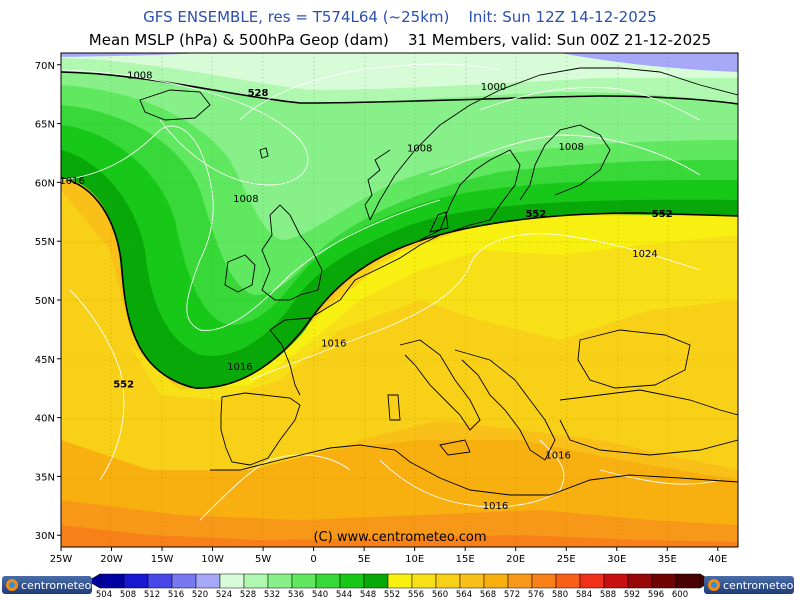 This screenshot has width=800, height=600. What do you see at coordinates (416, 595) in the screenshot?
I see `legend-value-label: 556` at bounding box center [416, 595].